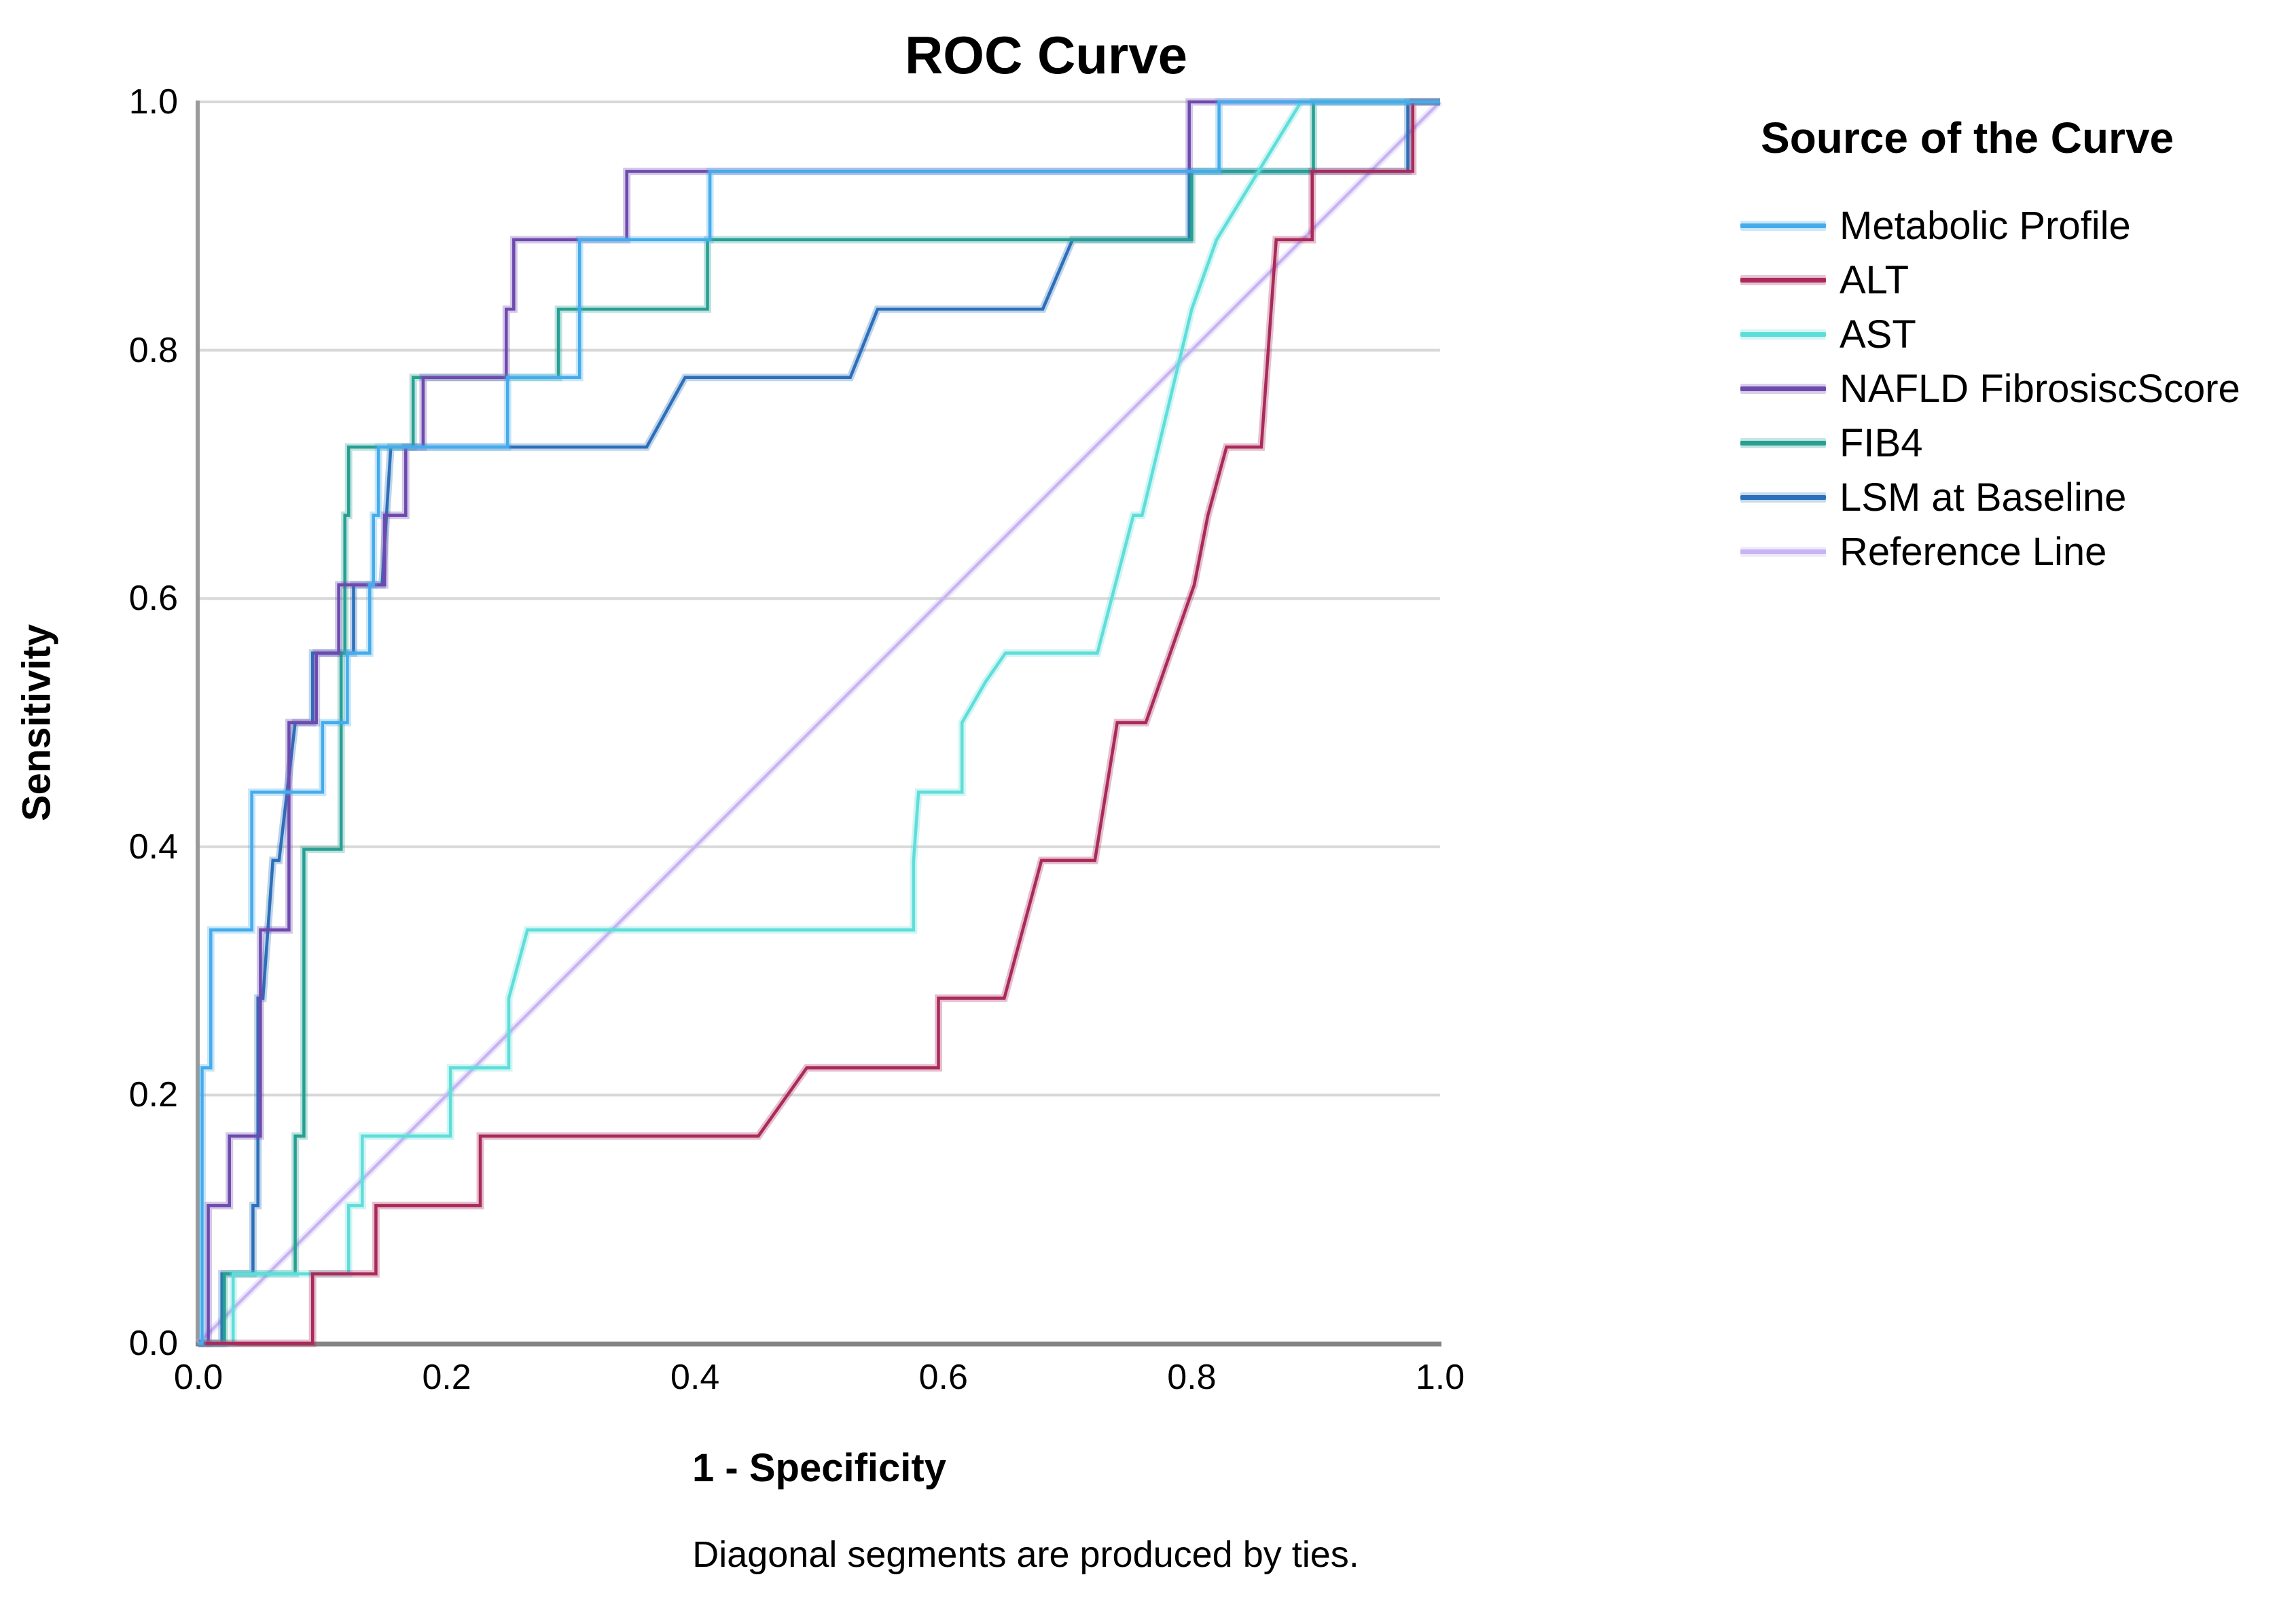  I want to click on legend-entry: ALT, so click(1824, 280).